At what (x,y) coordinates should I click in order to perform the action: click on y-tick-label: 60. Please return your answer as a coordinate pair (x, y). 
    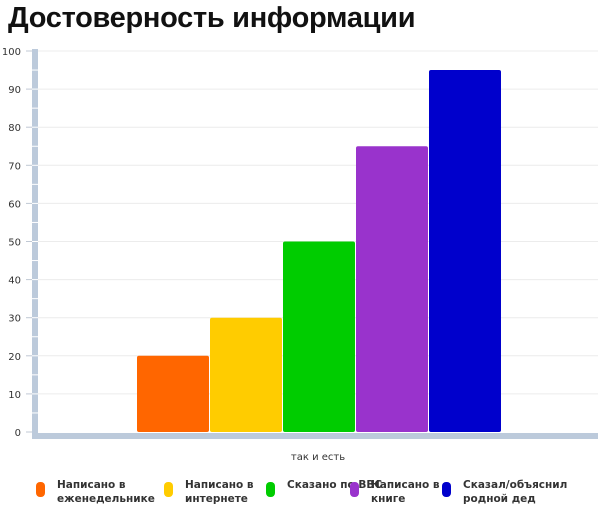
    Looking at the image, I should click on (14, 204).